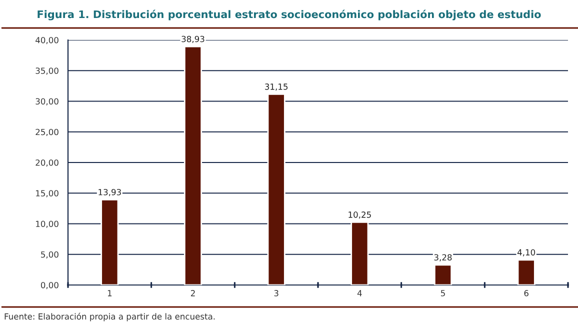 The width and height of the screenshot is (578, 326). Describe the element at coordinates (289, 15) in the screenshot. I see `chart-title: Figura 1. Distribución porcentual estrato socioeconómico población objeto de estudio` at that location.